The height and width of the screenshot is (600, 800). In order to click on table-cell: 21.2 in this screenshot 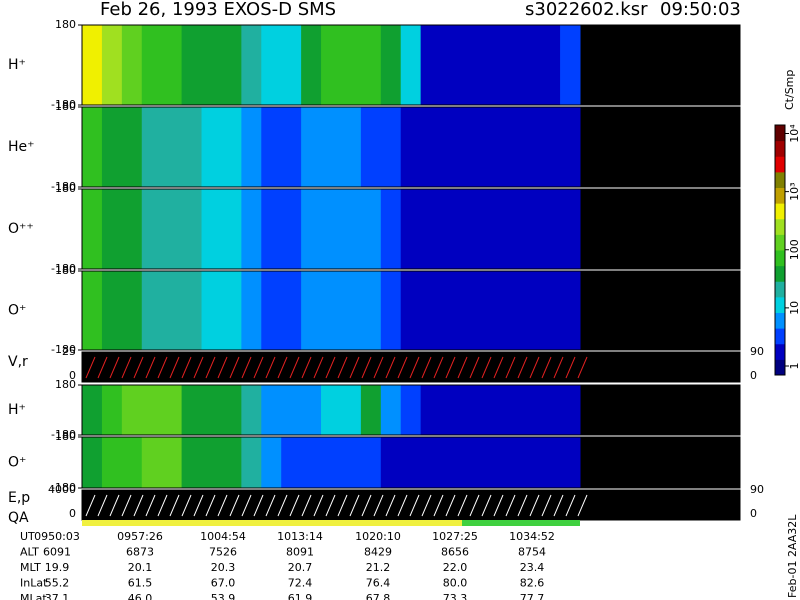, I will do `click(378, 567)`.